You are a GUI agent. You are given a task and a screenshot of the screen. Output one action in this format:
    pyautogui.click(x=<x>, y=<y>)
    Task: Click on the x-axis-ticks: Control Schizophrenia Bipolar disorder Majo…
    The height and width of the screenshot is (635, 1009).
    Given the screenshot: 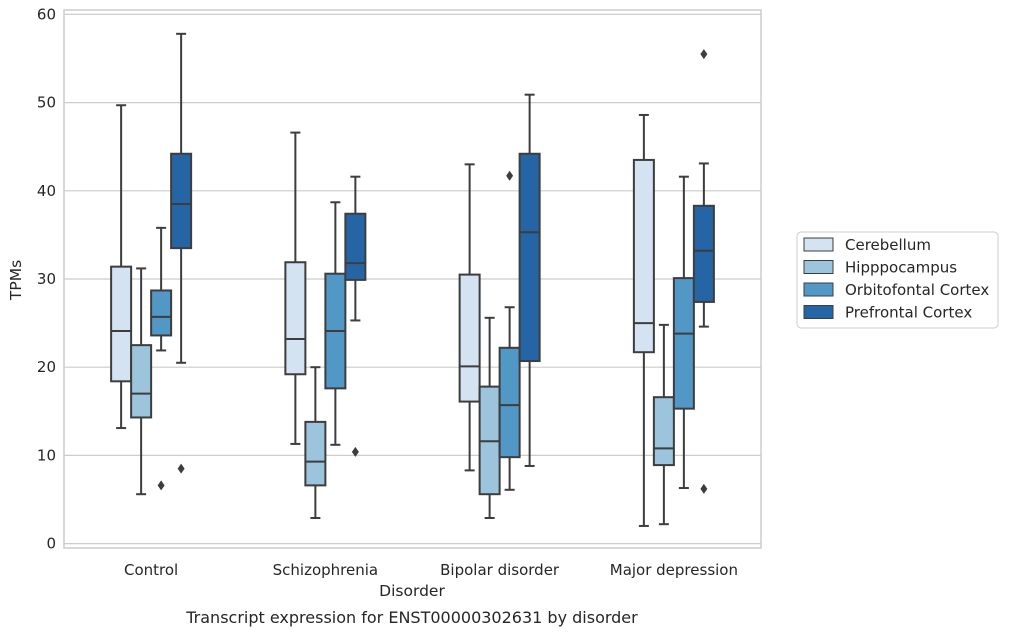 What is the action you would take?
    pyautogui.click(x=431, y=570)
    